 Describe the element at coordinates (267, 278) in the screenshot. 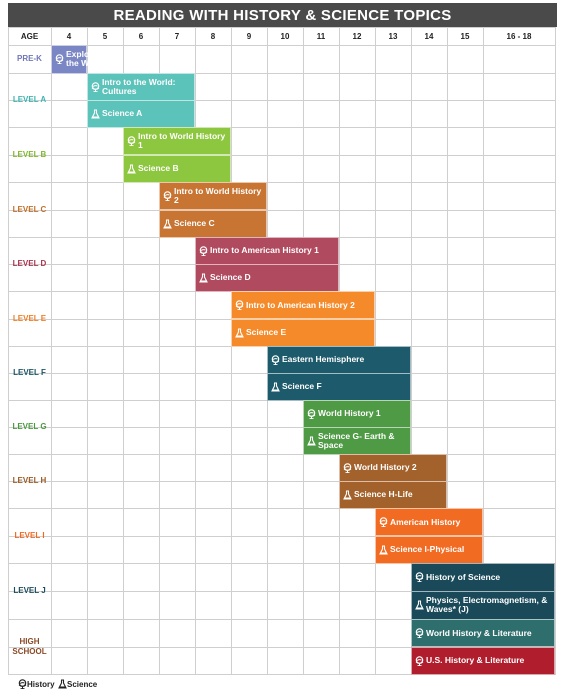

I see `course-block: Science D` at that location.